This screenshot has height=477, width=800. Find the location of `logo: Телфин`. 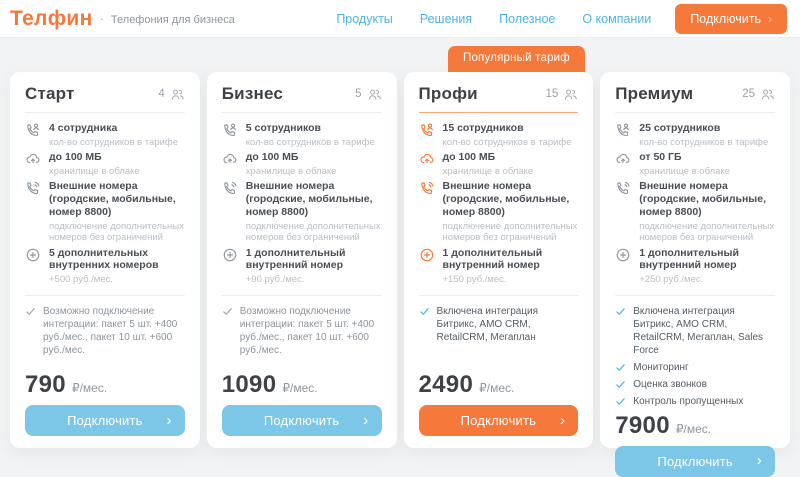

logo: Телфин is located at coordinates (51, 18).